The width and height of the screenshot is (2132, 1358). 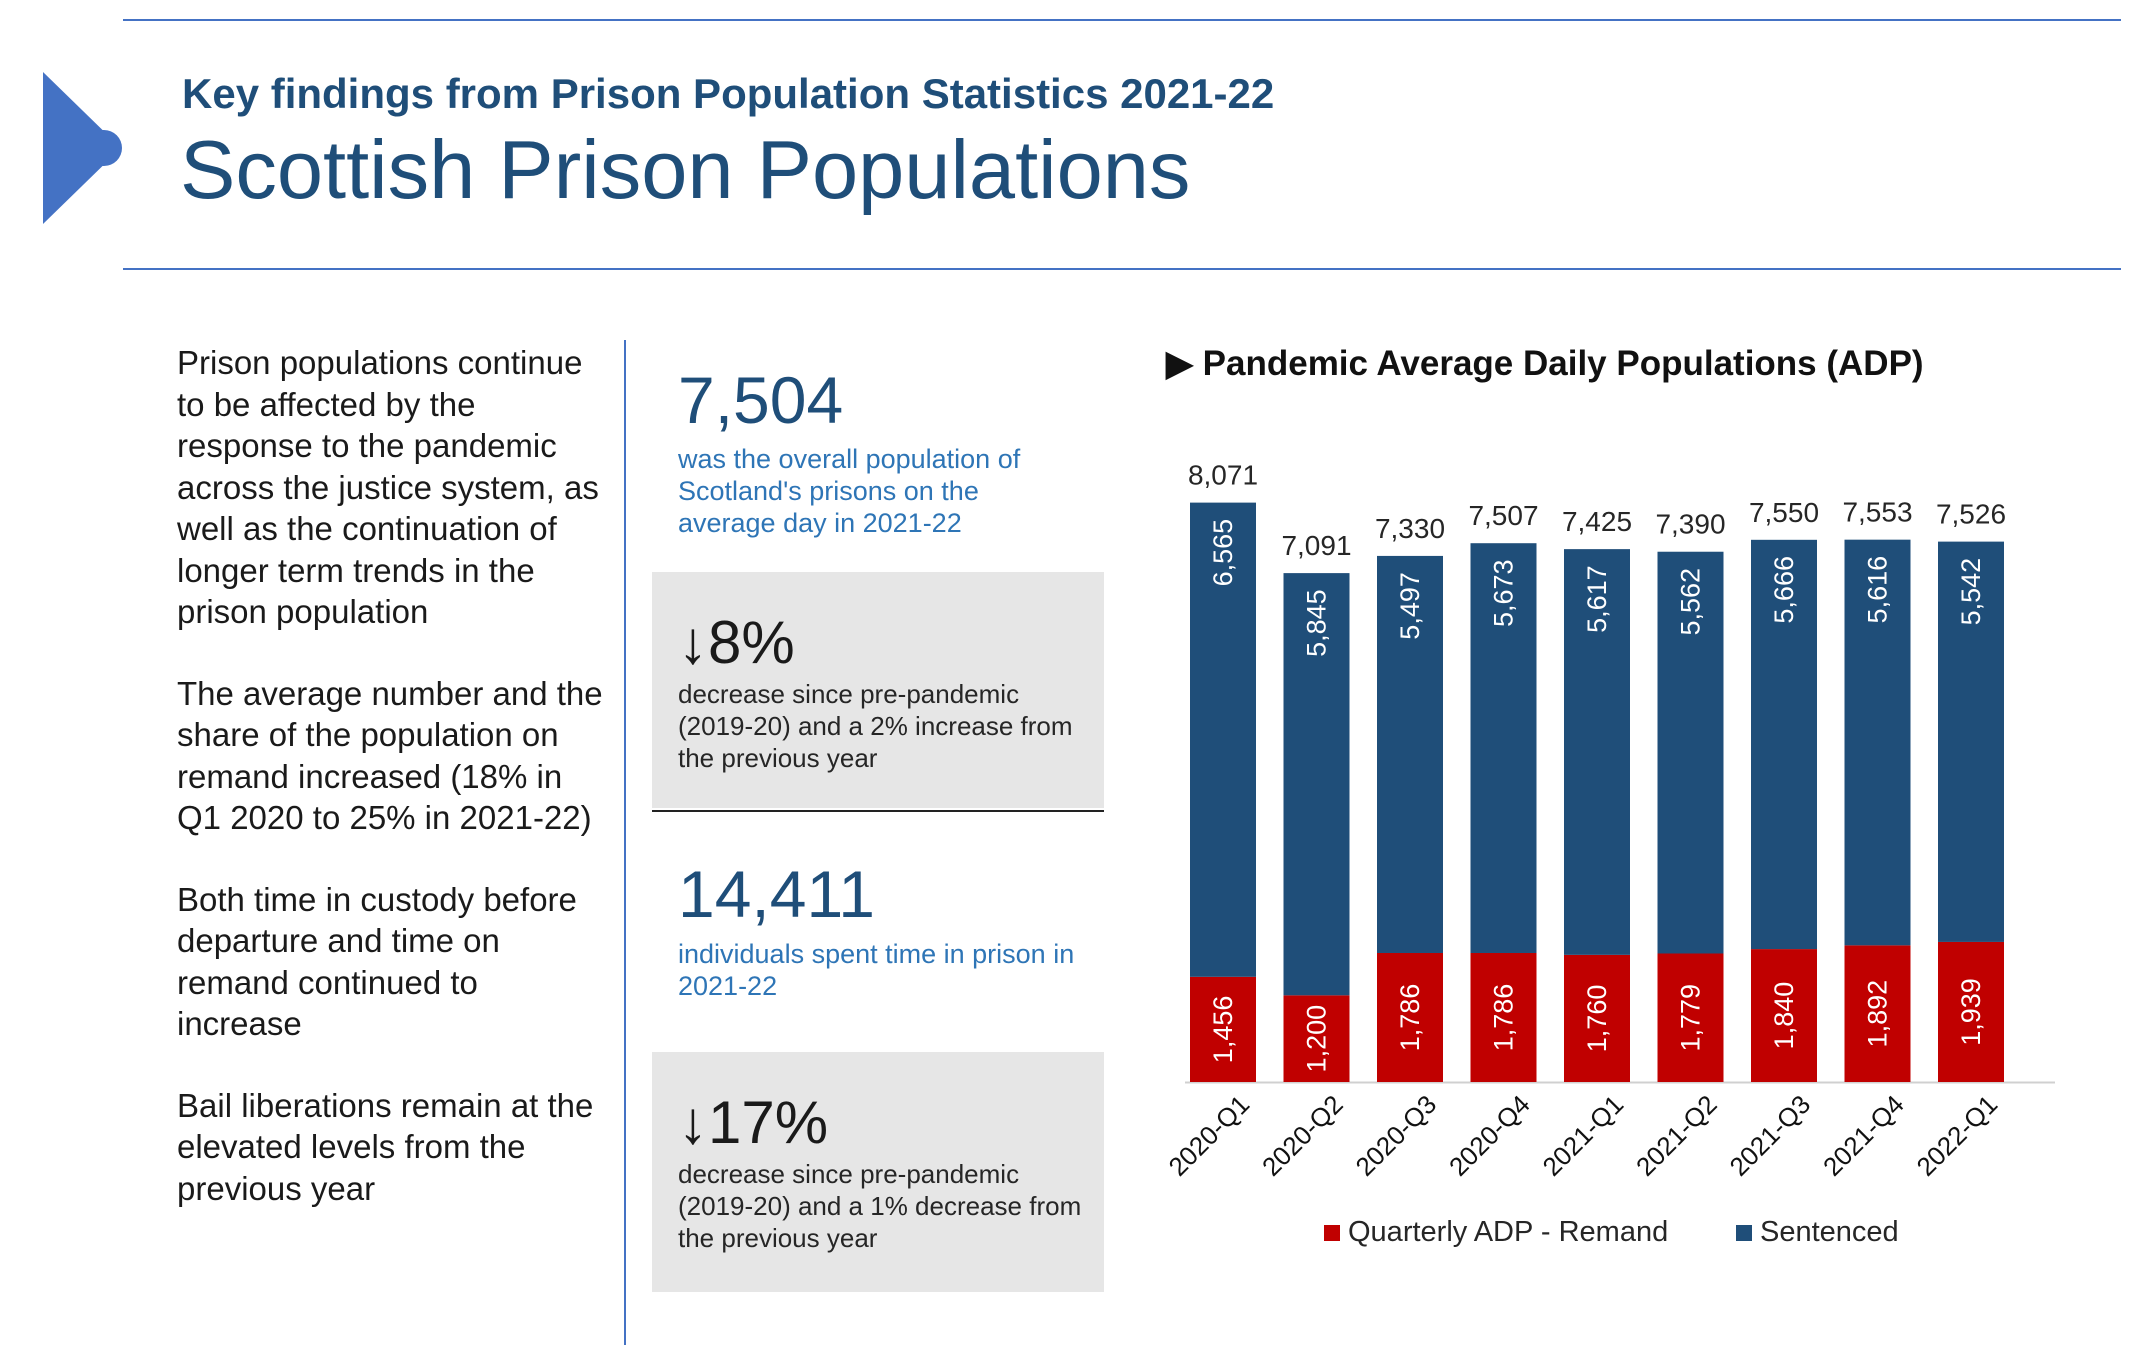 I want to click on sentenced-value-label: 5,845, so click(x=1317, y=623).